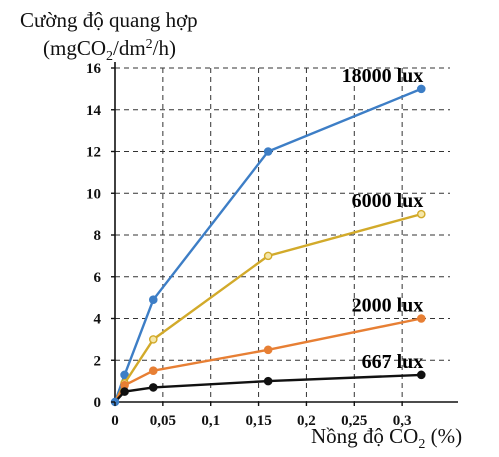 The image size is (499, 457). What do you see at coordinates (210, 421) in the screenshot?
I see `x-tick-label-2: 0,1` at bounding box center [210, 421].